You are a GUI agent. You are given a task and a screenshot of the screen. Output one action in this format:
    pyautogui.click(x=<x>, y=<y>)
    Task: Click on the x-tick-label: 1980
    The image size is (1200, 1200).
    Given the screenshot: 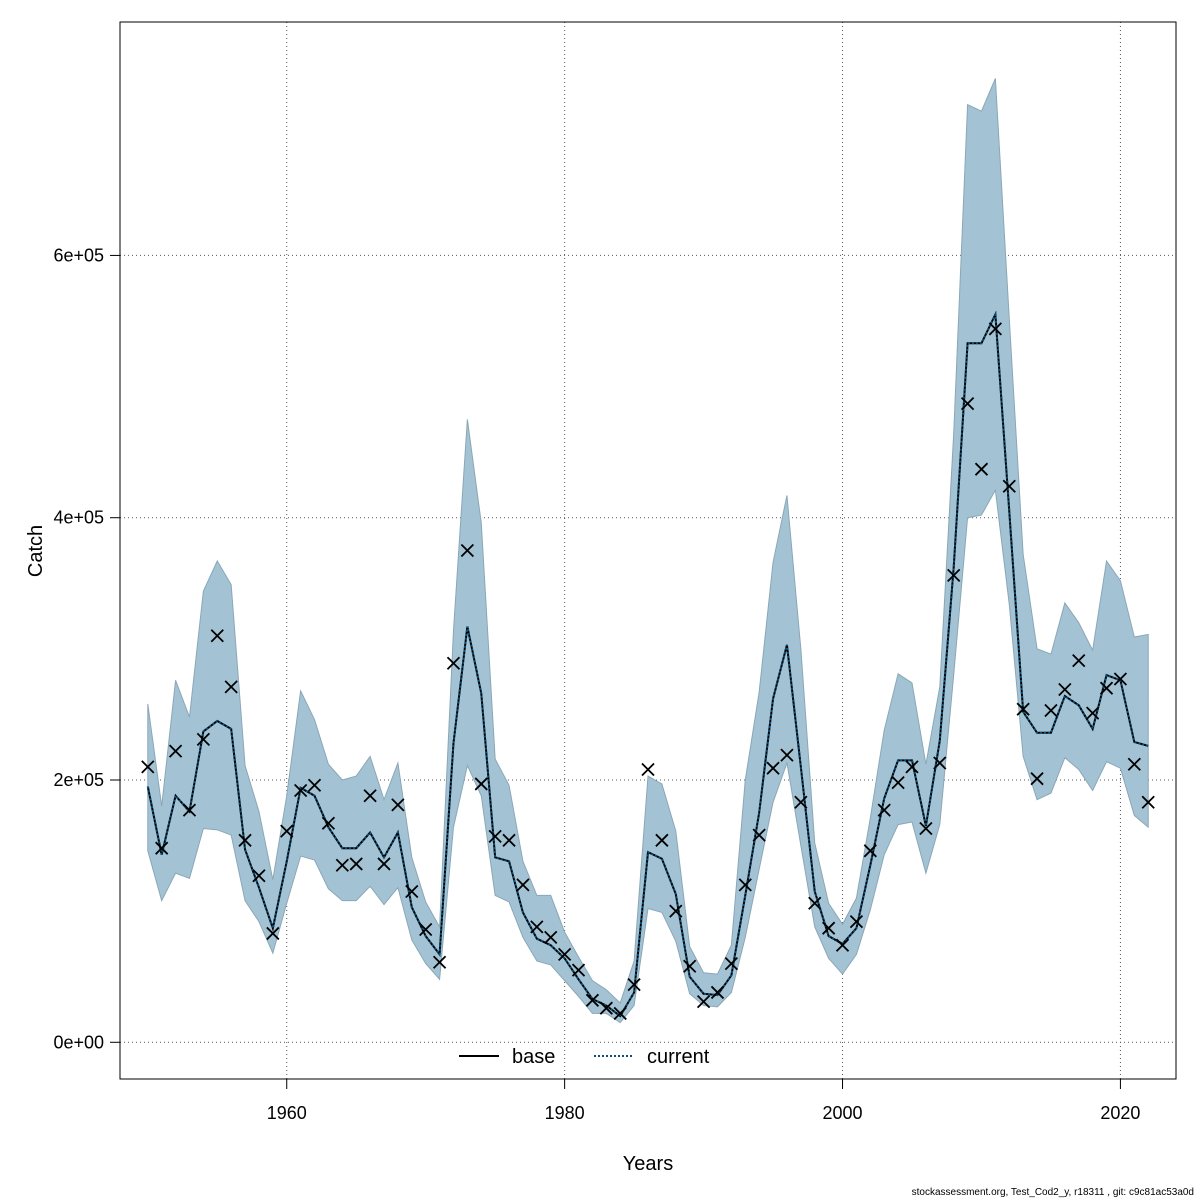 What is the action you would take?
    pyautogui.click(x=565, y=1113)
    